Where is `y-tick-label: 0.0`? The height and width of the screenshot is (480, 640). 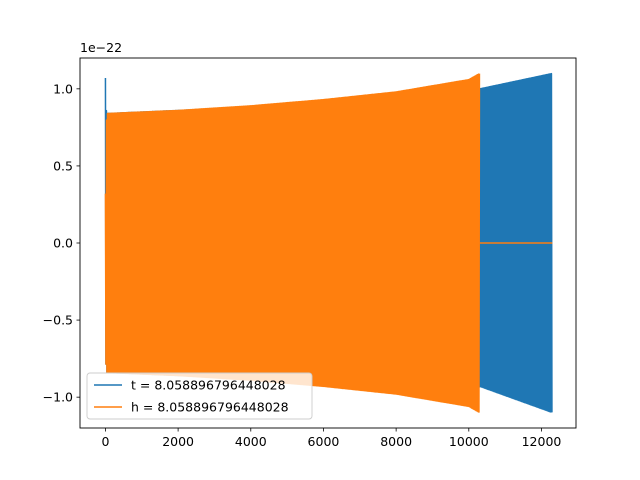
y-tick-label: 0.0 is located at coordinates (63, 243).